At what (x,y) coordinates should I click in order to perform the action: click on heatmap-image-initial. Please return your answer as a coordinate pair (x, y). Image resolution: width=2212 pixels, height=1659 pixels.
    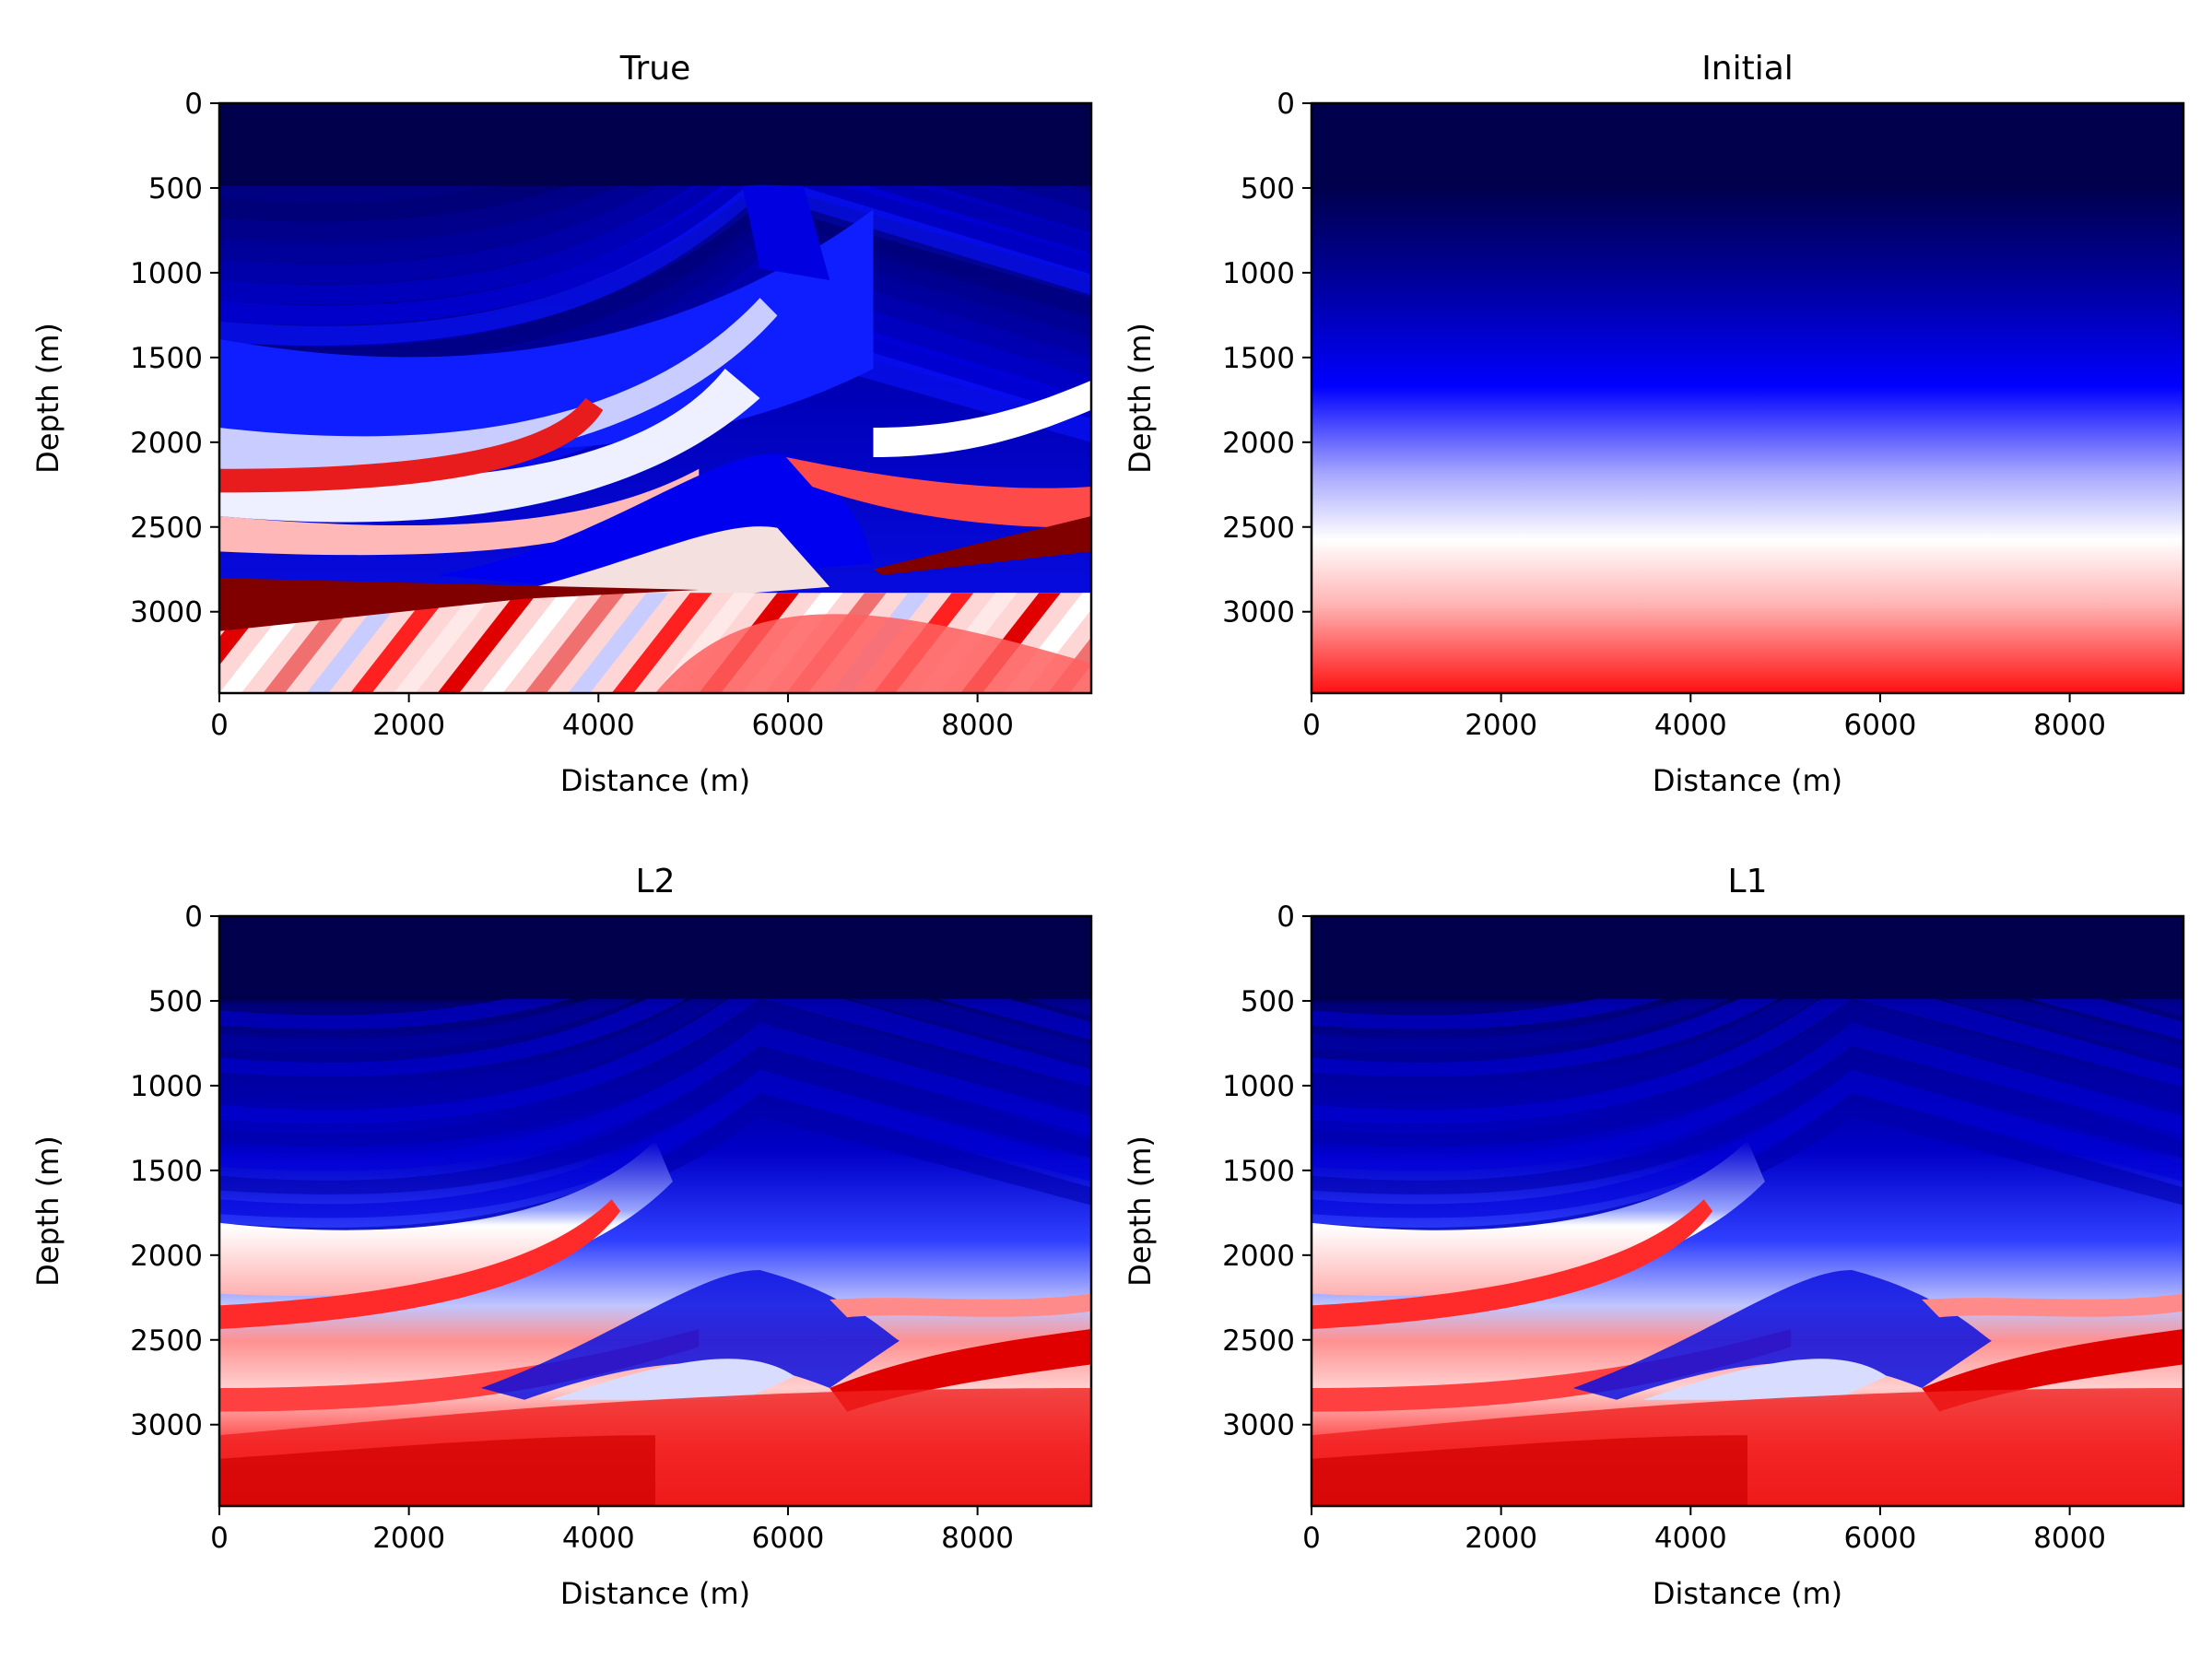
    Looking at the image, I should click on (1747, 398).